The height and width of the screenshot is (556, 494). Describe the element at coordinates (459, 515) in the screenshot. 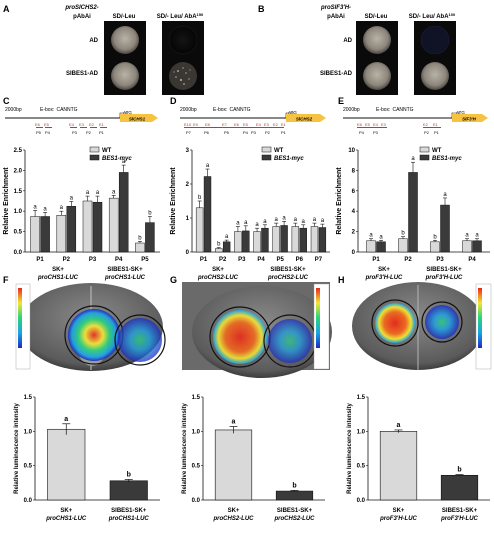

I see `x-tick-label: SIBES1-SK+ proF3'H-LUC` at that location.